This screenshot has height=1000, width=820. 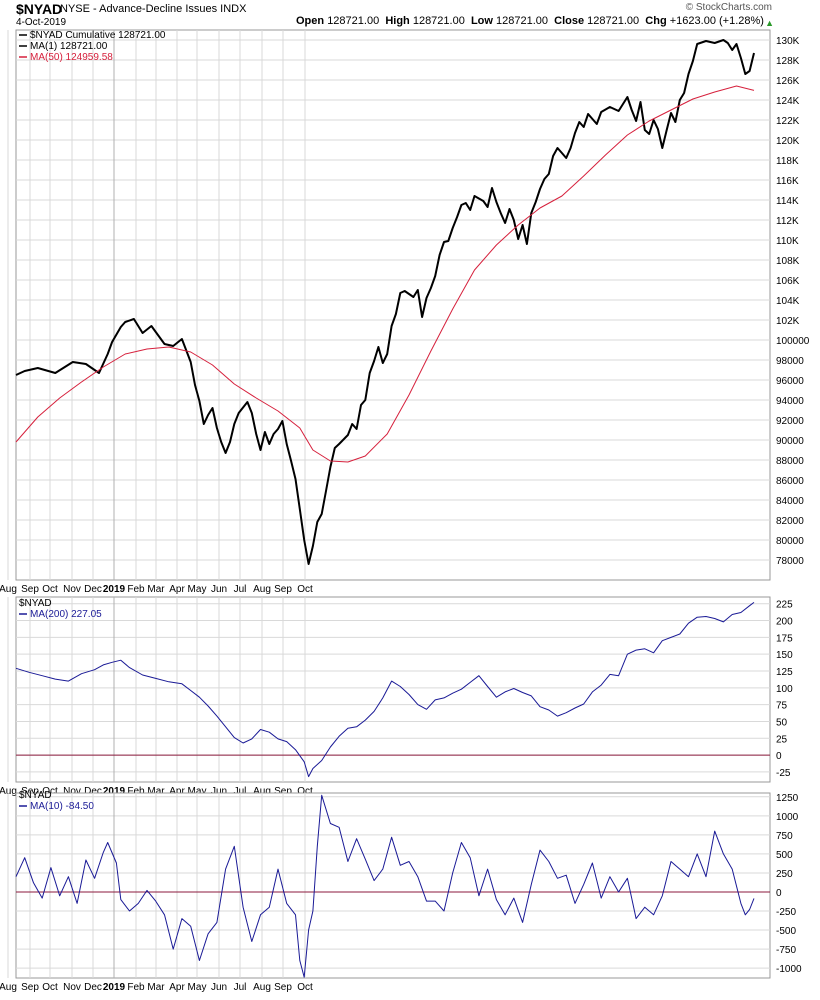 I want to click on y-tick-label: -1000, so click(x=789, y=969).